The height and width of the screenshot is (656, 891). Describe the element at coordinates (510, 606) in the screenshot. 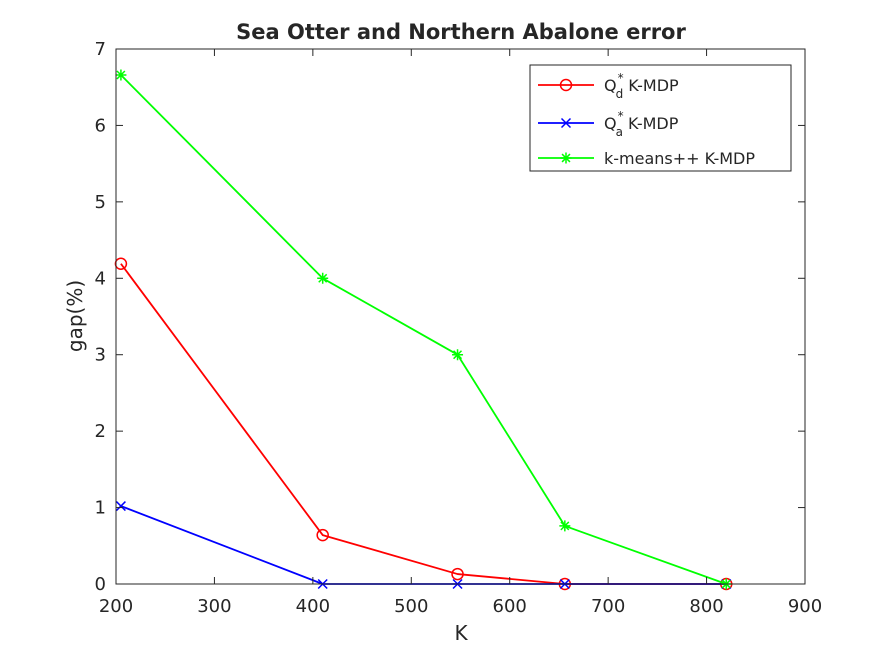

I see `x-tick-label: 600` at that location.